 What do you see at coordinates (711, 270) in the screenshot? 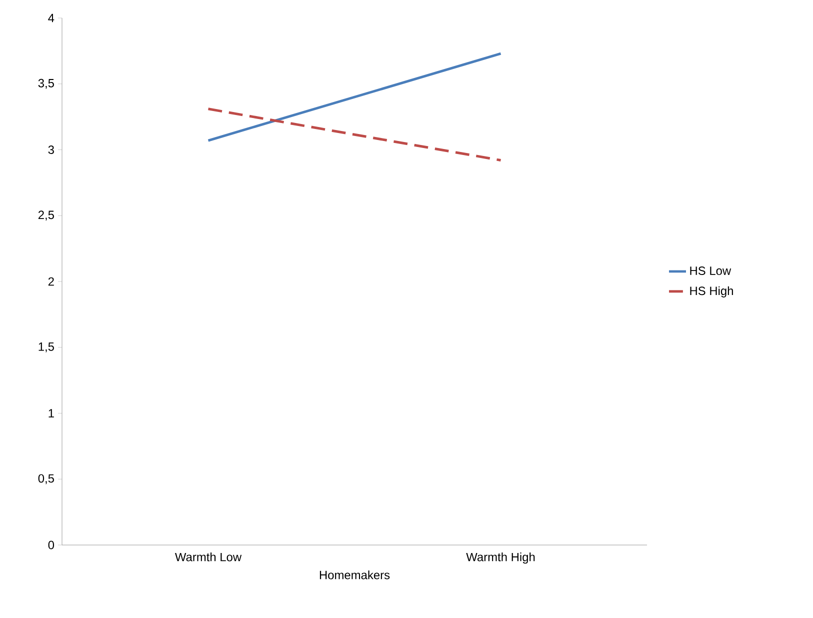
I see `legend-label: HS Low` at bounding box center [711, 270].